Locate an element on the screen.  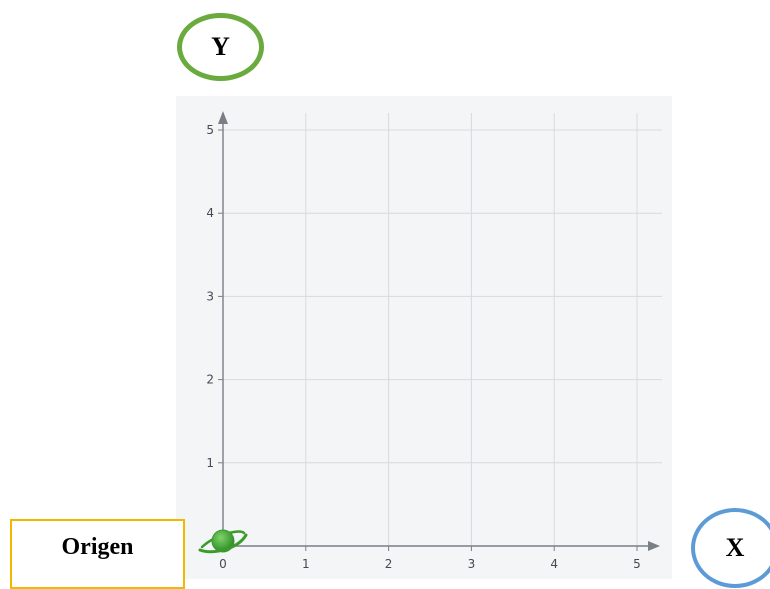
planet-icon is located at coordinates (223, 541).